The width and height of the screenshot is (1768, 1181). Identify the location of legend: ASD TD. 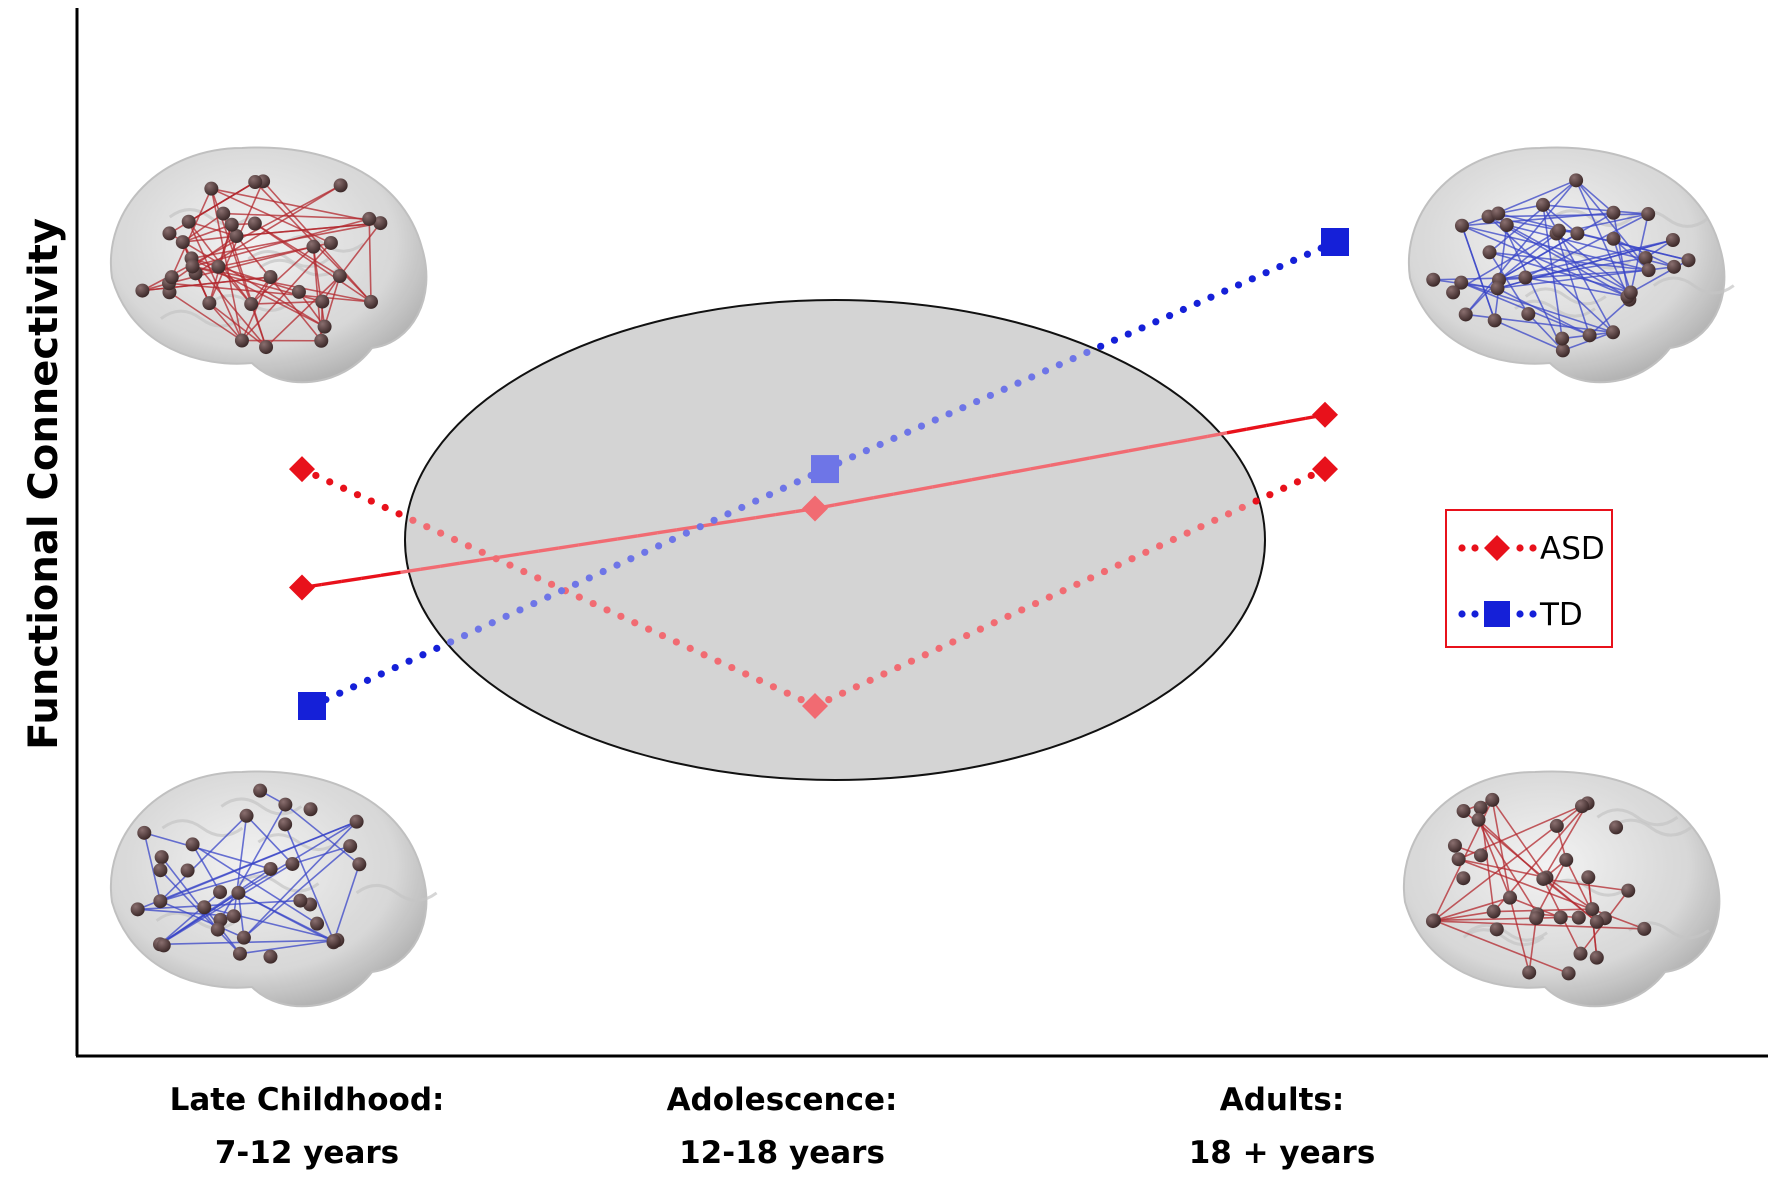
(1529, 578).